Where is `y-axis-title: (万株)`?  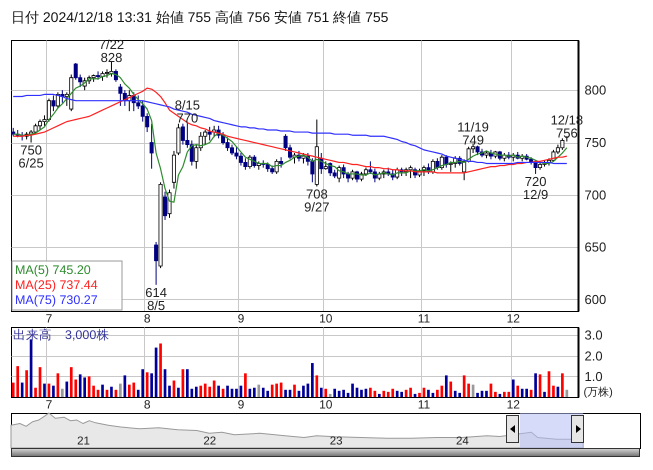 y-axis-title: (万株) is located at coordinates (598, 392).